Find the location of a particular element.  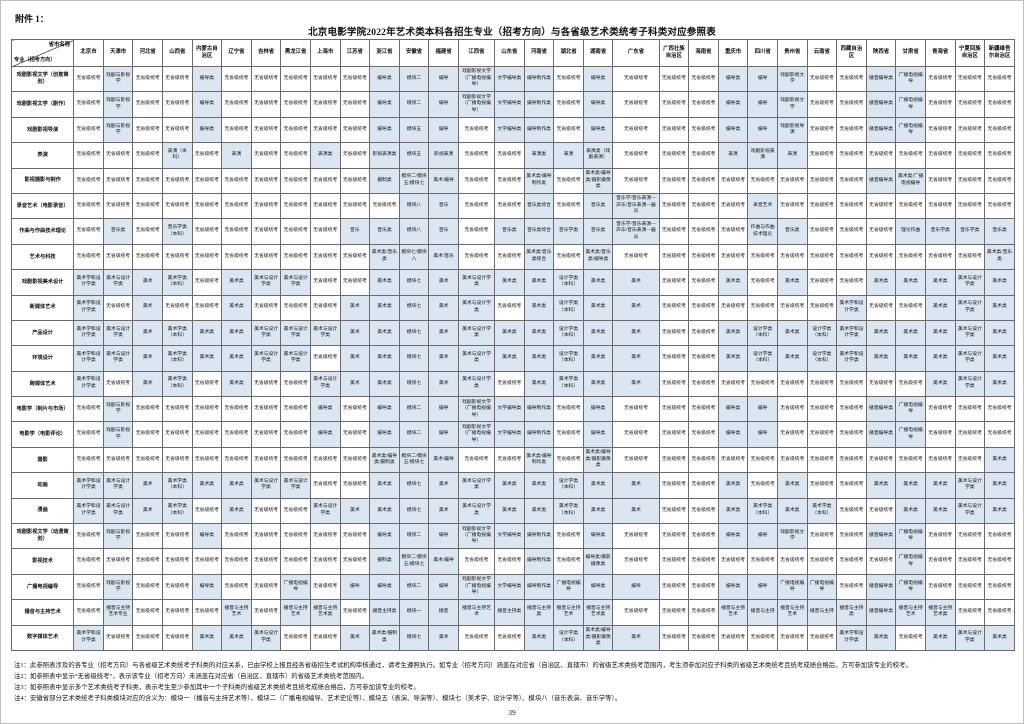

table-cell: 美术类/编导类/摄制类 is located at coordinates (384, 460).